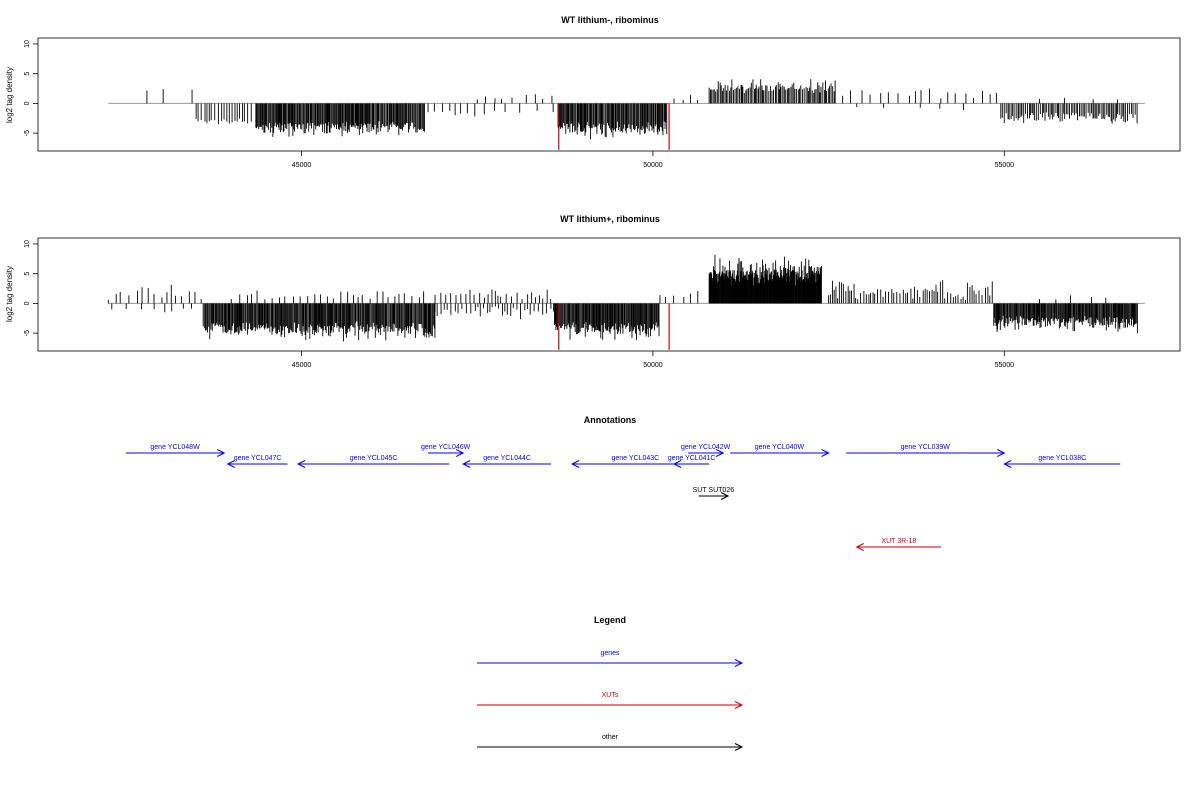 This screenshot has width=1200, height=800. I want to click on feature-arrow: gene YCL038C, so click(1062, 461).